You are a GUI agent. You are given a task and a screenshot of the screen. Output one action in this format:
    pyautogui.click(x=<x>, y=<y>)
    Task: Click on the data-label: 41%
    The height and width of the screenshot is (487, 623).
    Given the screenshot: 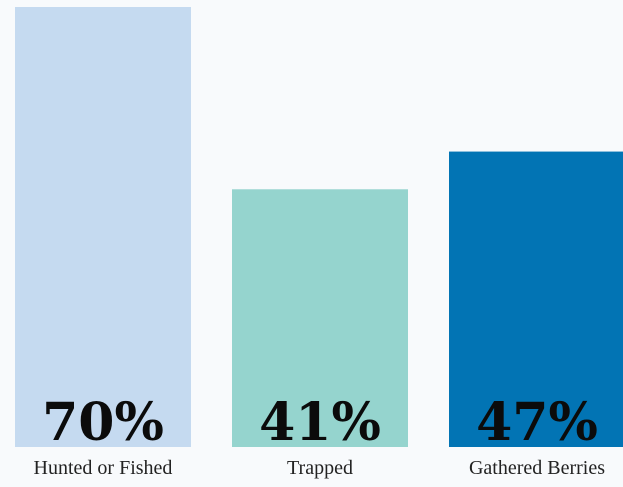 What is the action you would take?
    pyautogui.click(x=320, y=422)
    